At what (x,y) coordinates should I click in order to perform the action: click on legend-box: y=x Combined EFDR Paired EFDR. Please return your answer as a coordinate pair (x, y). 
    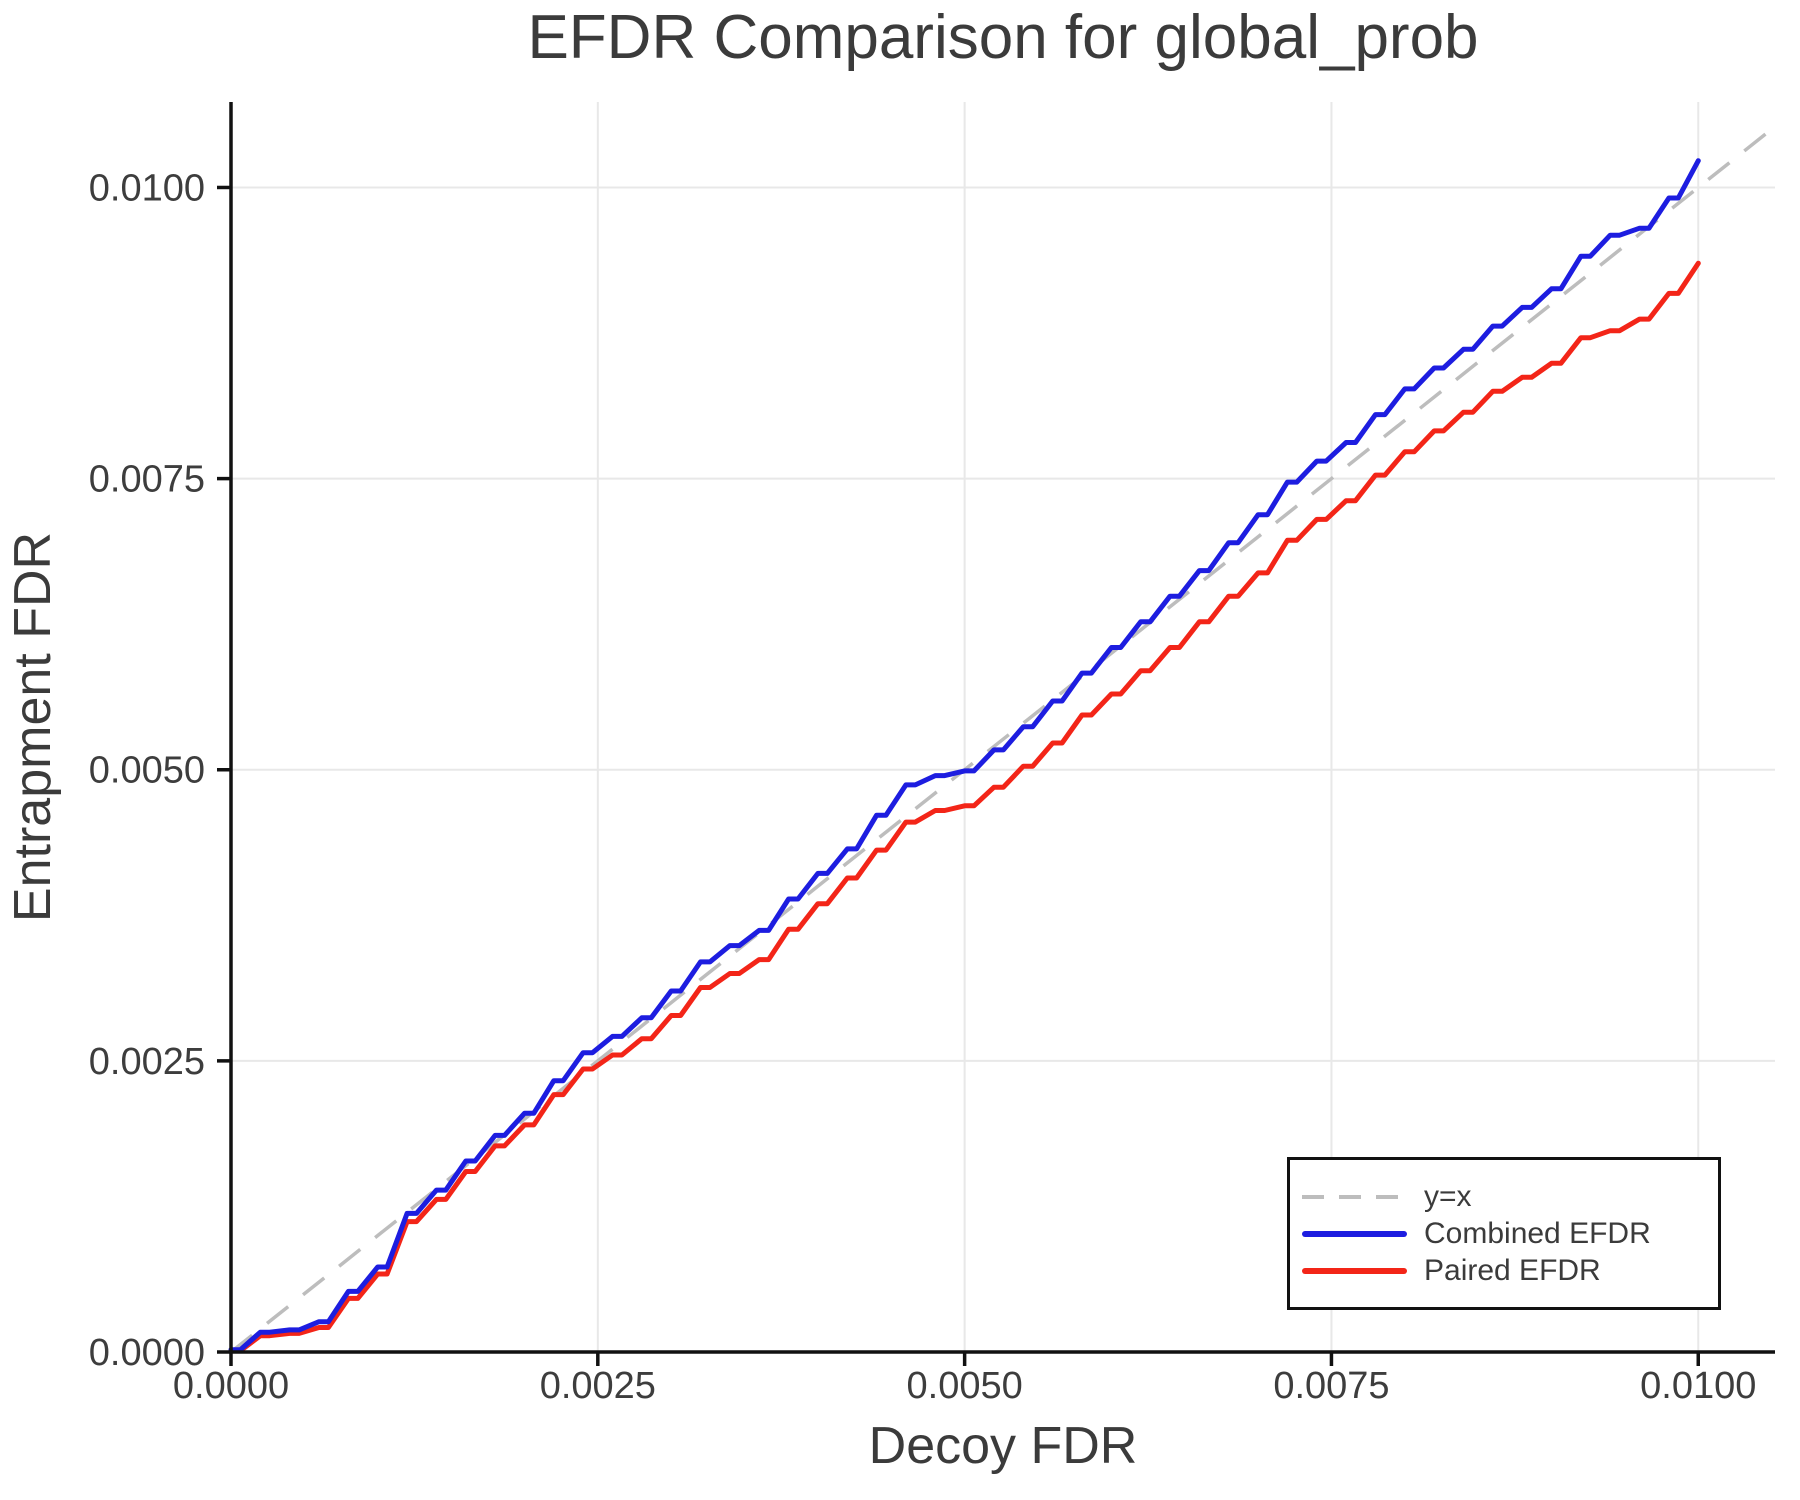
    Looking at the image, I should click on (1504, 1233).